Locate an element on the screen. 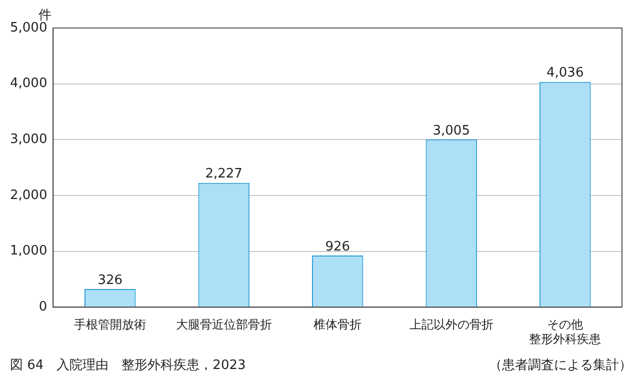 The width and height of the screenshot is (640, 385). data-label: 3,005 is located at coordinates (451, 130).